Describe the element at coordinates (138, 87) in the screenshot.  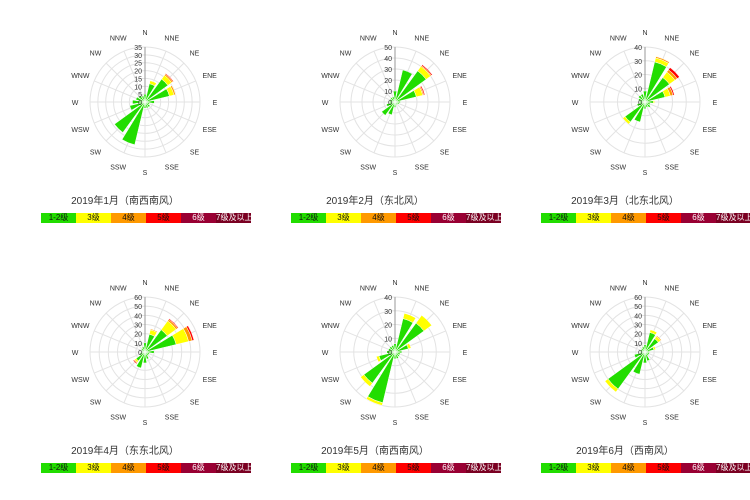
I see `radial-tick-label: 10` at that location.